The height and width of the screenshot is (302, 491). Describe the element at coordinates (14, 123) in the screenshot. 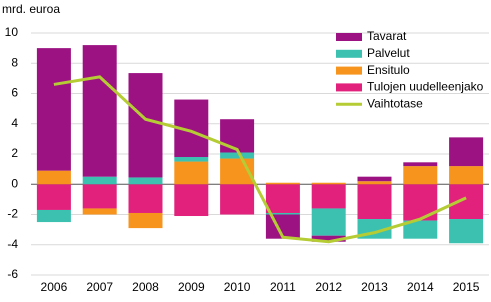

I see `y-tick-label: 4` at that location.